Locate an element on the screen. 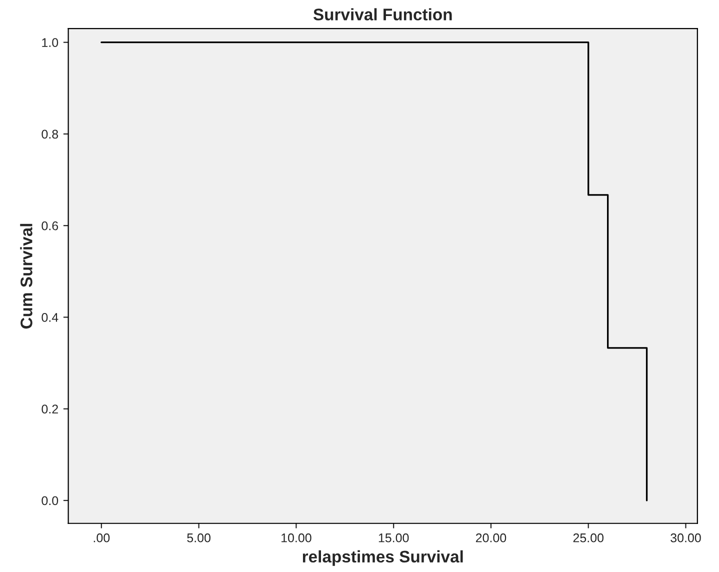 This screenshot has width=719, height=572. x-tick-label: 5.00 is located at coordinates (198, 537).